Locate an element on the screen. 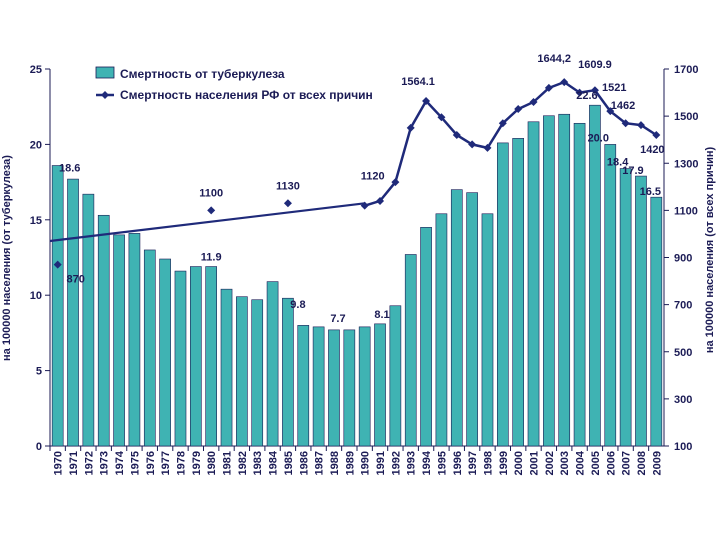 The width and height of the screenshot is (720, 545). bar-tb-1977 is located at coordinates (165, 352).